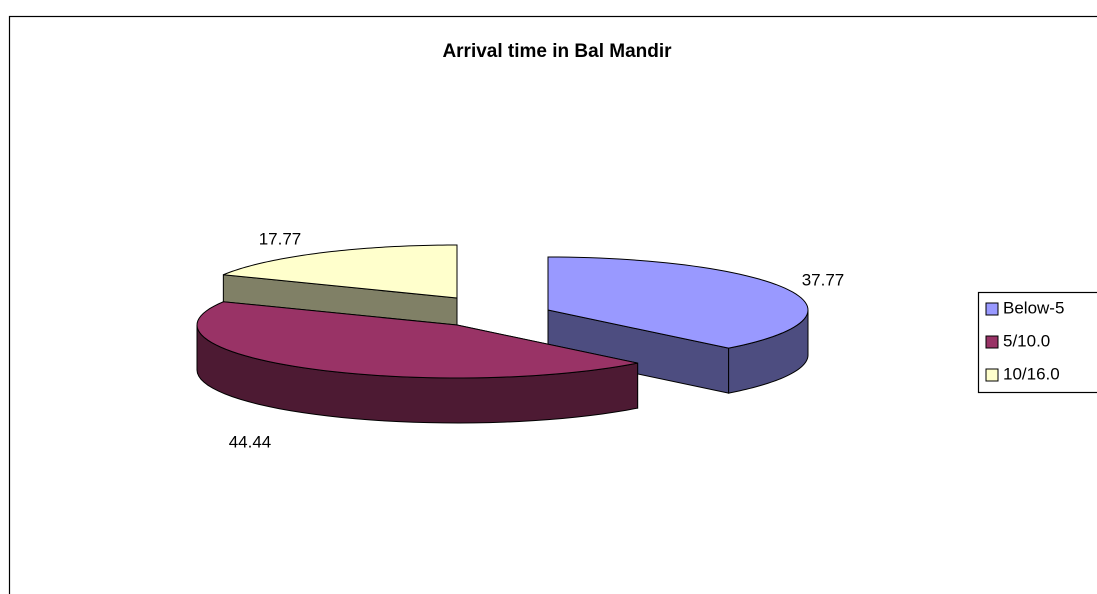 The width and height of the screenshot is (1097, 594). I want to click on legend-label: 5/10.0, so click(1026, 340).